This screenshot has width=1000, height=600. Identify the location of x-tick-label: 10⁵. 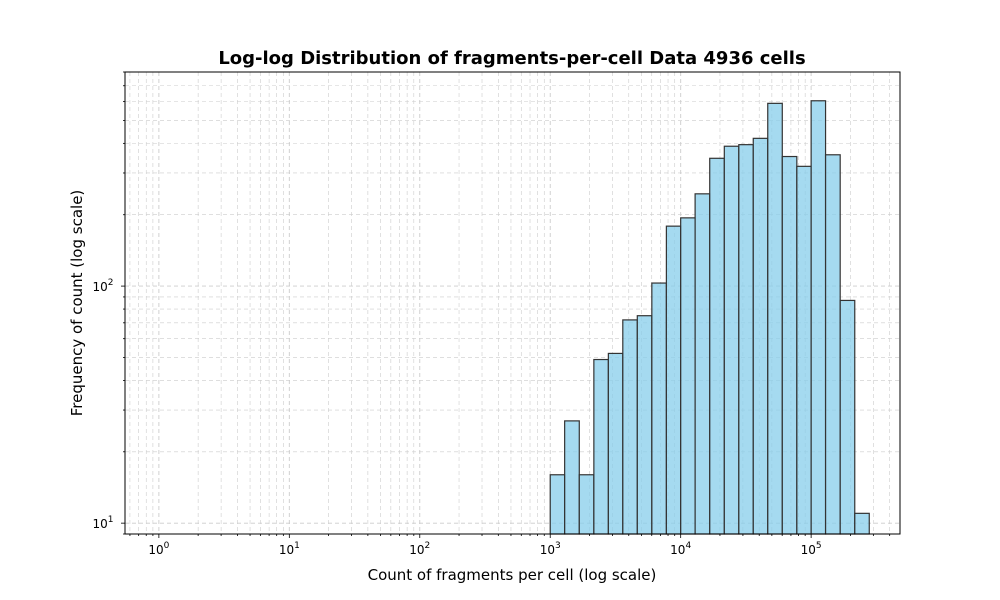
(811, 549).